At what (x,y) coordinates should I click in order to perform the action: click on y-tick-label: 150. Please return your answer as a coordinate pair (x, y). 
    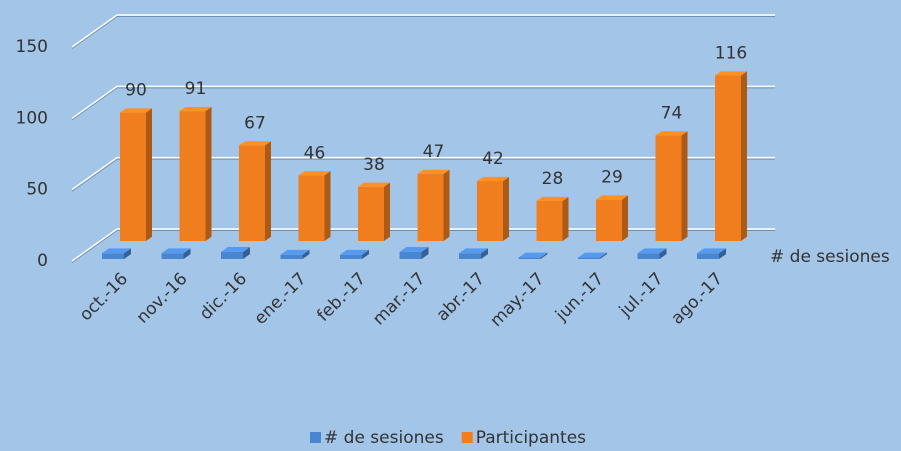
    Looking at the image, I should click on (32, 47).